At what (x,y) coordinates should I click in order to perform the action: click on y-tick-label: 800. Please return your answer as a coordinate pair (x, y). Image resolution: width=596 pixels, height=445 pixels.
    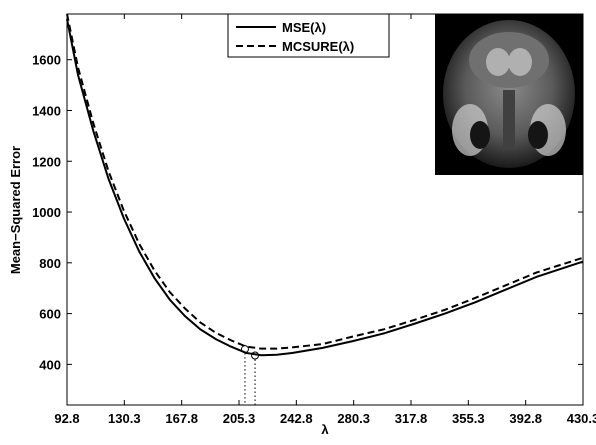
    Looking at the image, I should click on (50, 263).